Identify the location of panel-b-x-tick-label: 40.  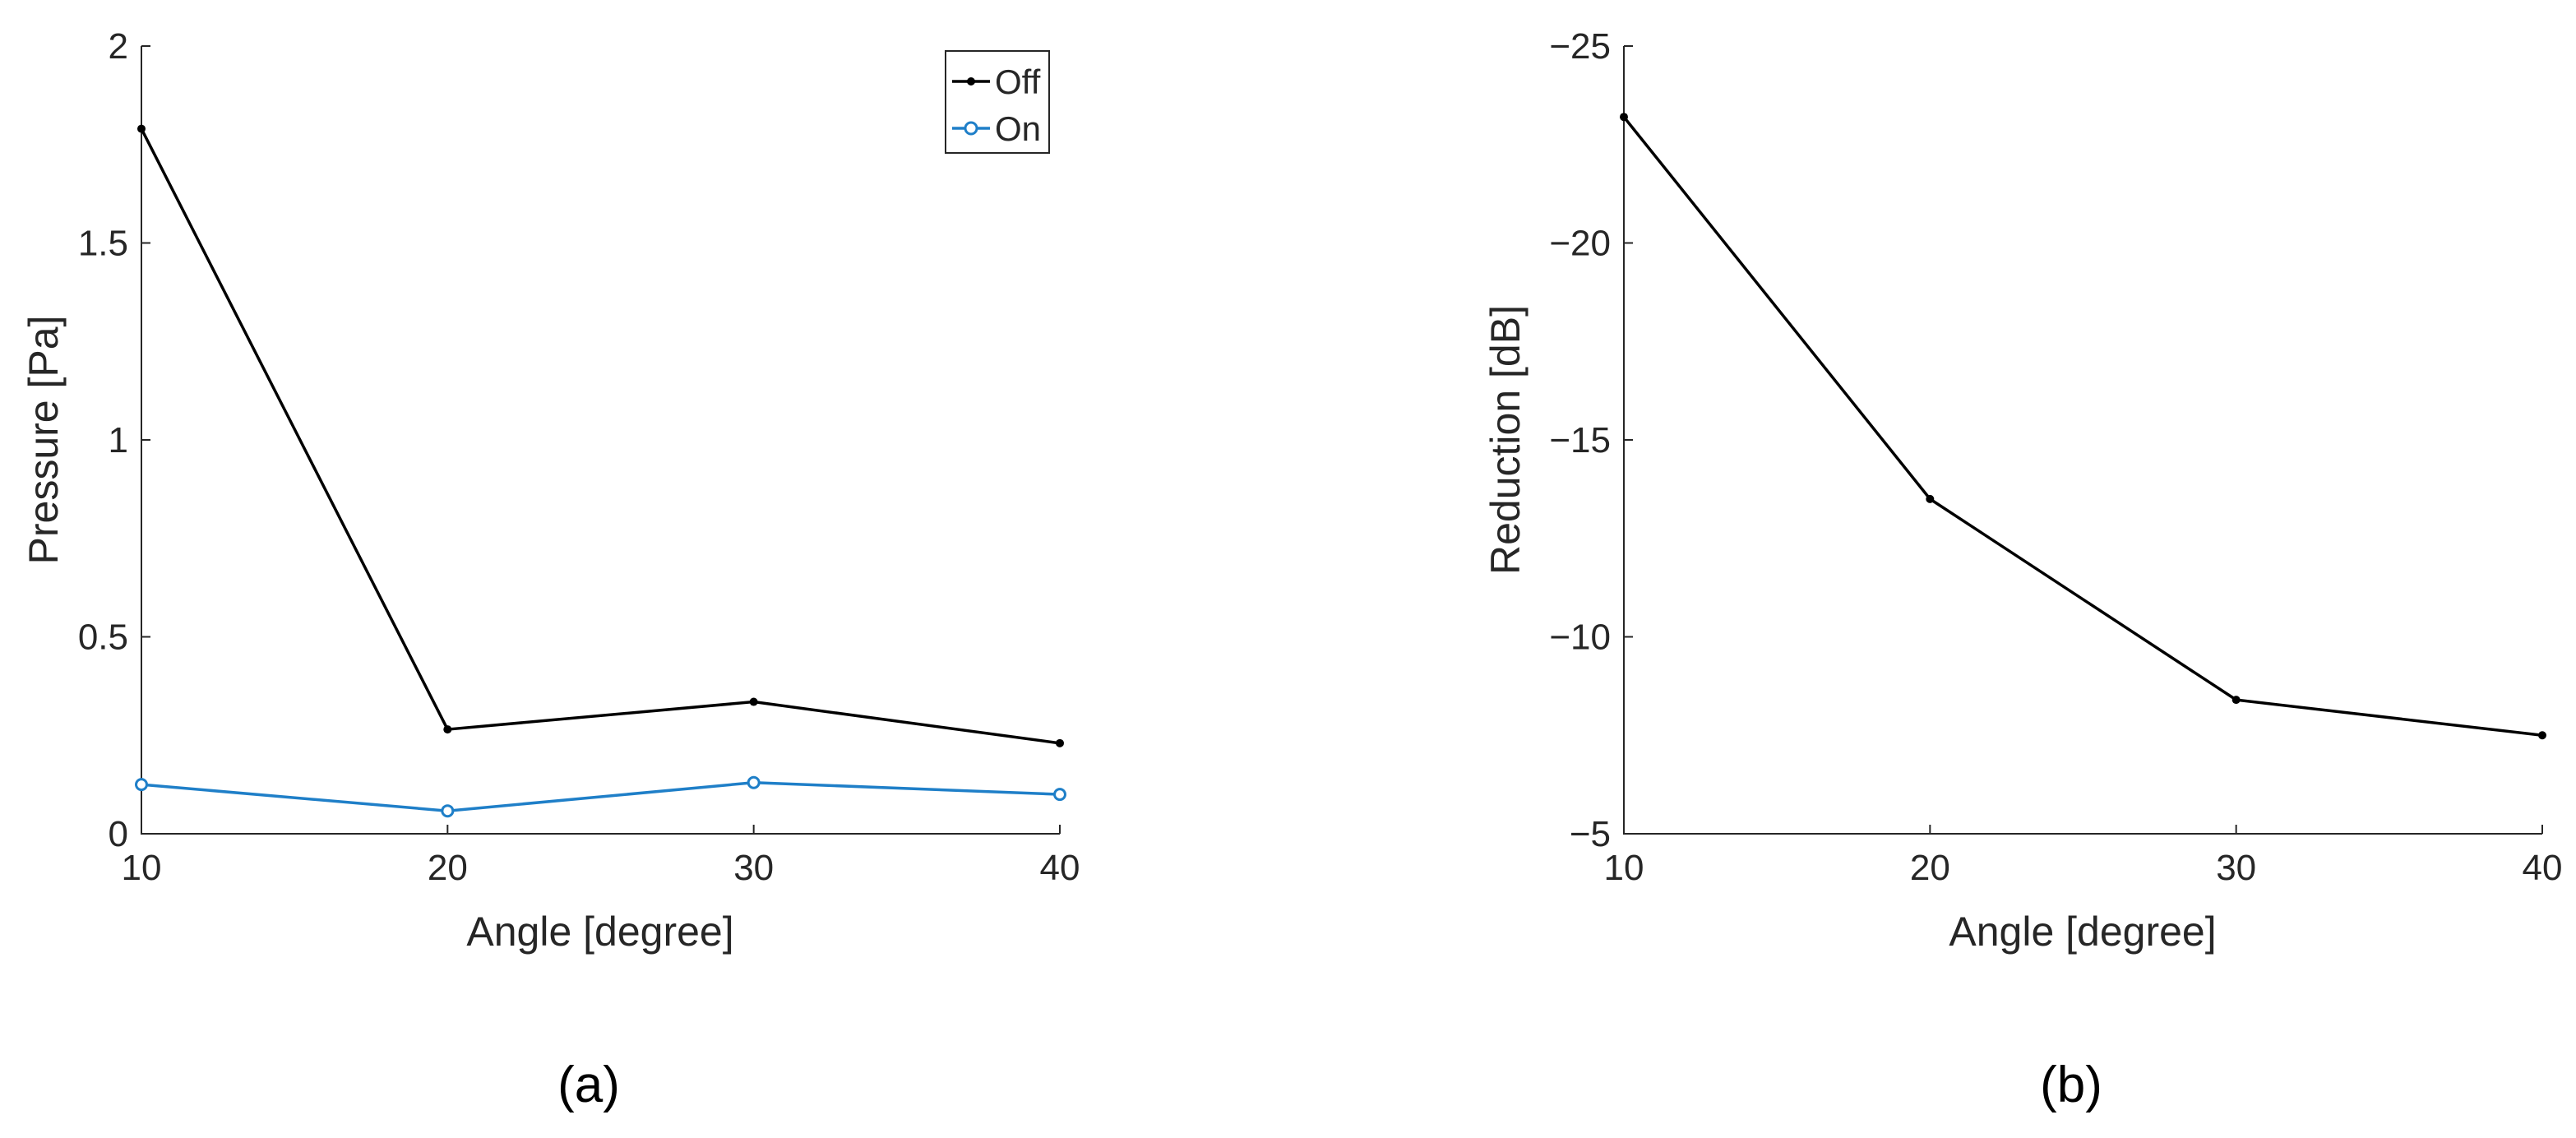
(2543, 868).